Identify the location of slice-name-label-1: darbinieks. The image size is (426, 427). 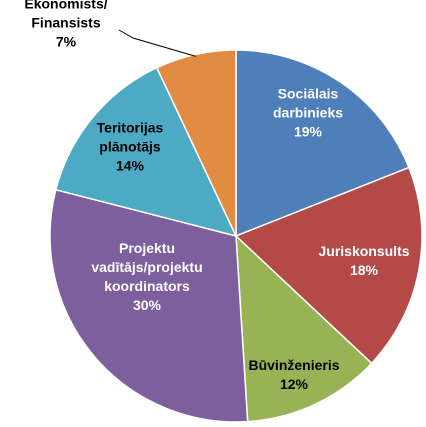
(308, 113).